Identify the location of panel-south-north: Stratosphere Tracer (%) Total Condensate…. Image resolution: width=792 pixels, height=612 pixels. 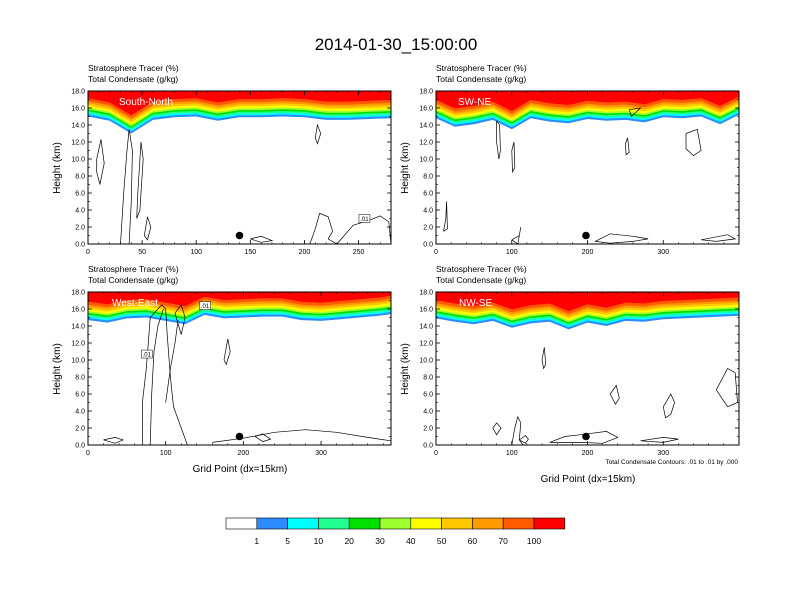
(222, 159).